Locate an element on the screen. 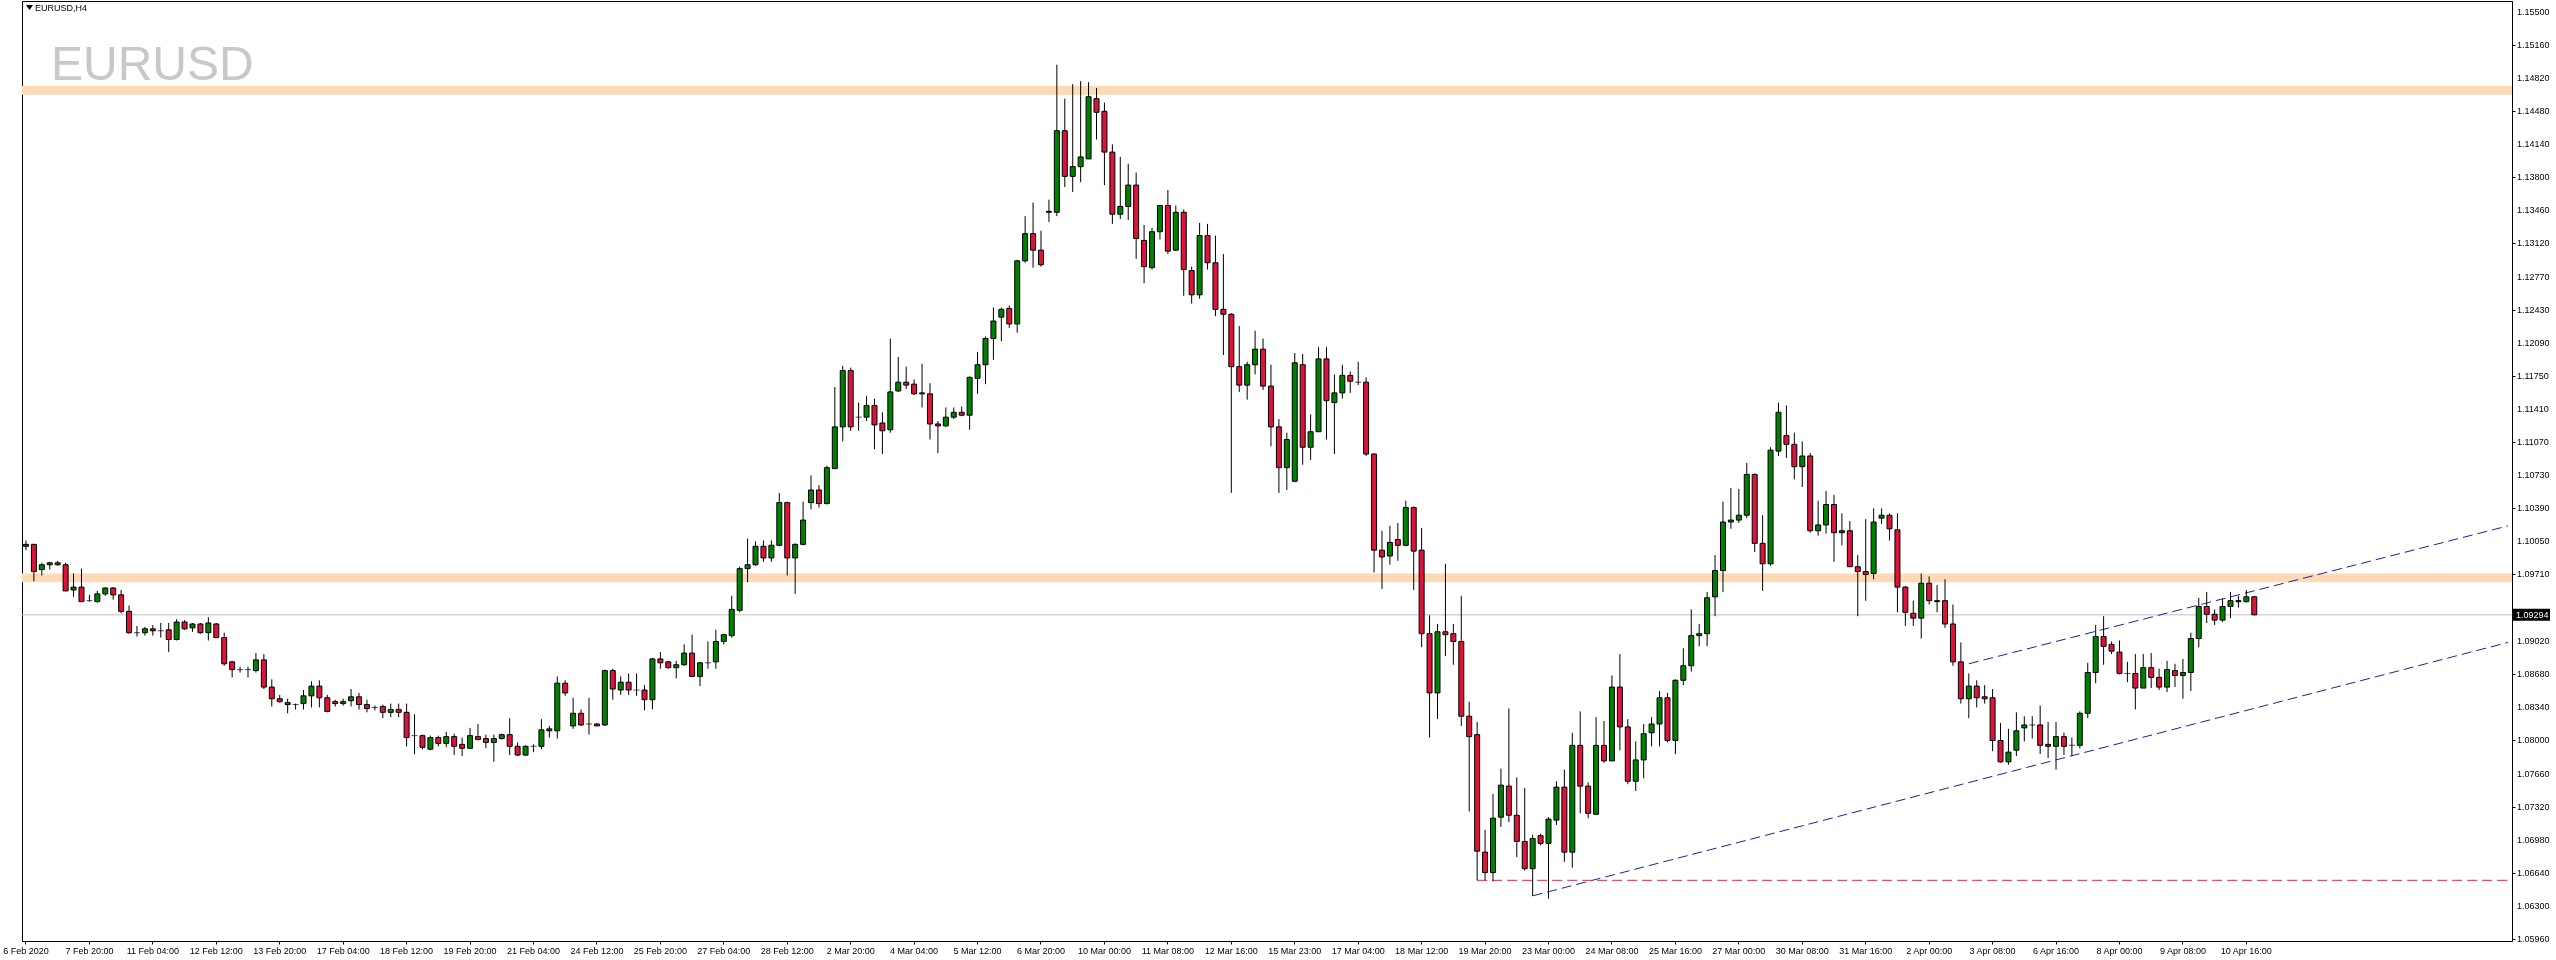 Image resolution: width=2556 pixels, height=960 pixels. x-tick-label: 4 Mar 04:00 is located at coordinates (914, 950).